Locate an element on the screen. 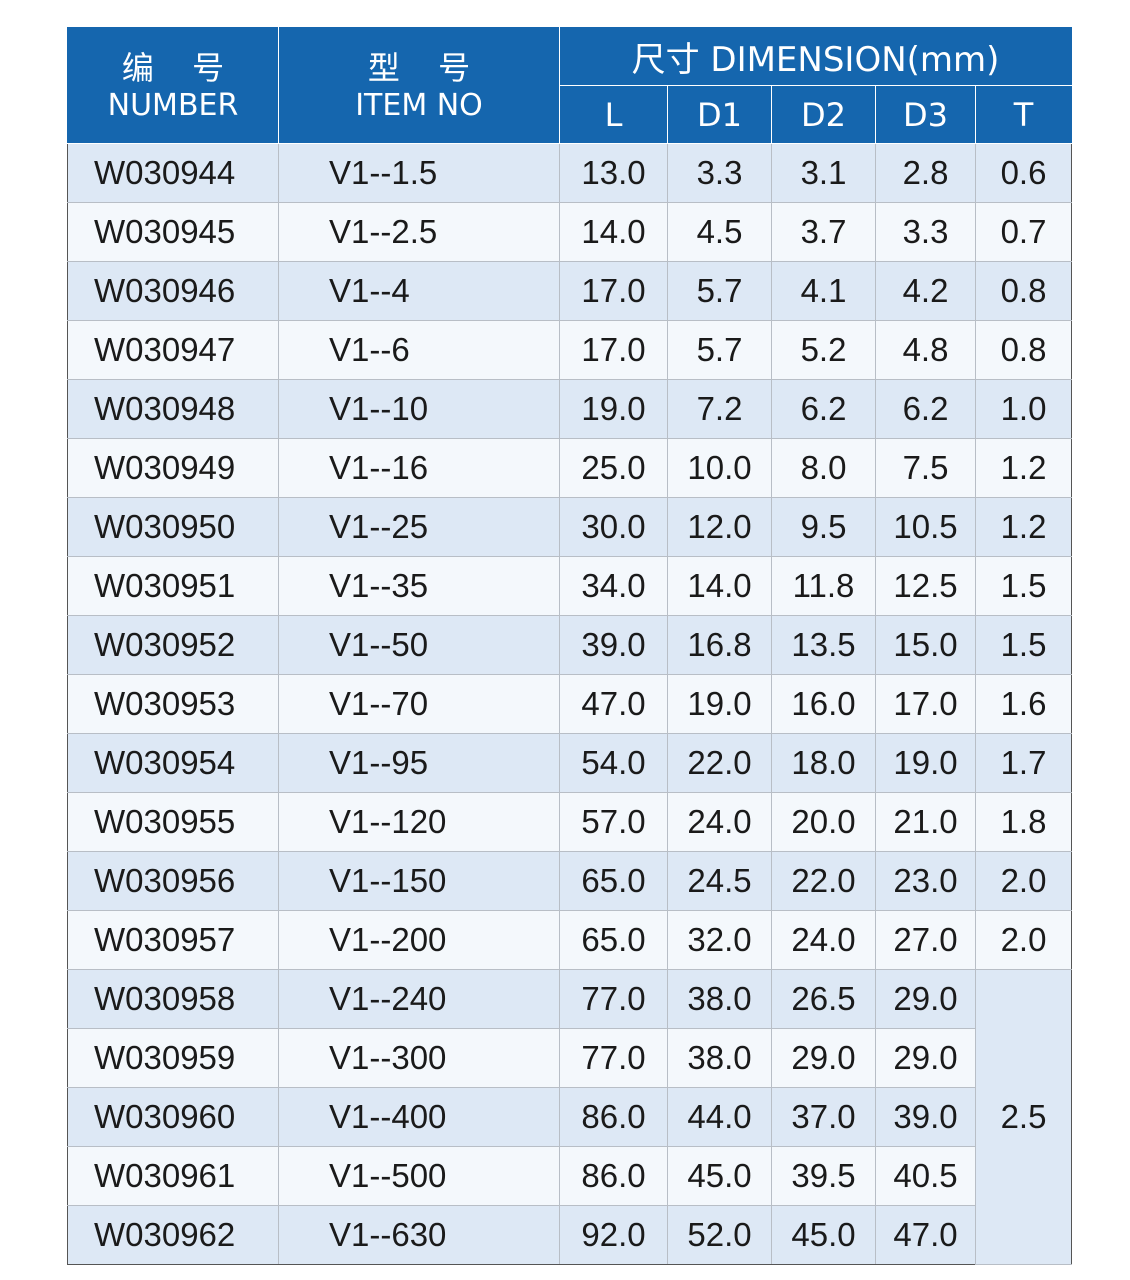 The width and height of the screenshot is (1130, 1280). cell-t: 1.6 is located at coordinates (1023, 704).